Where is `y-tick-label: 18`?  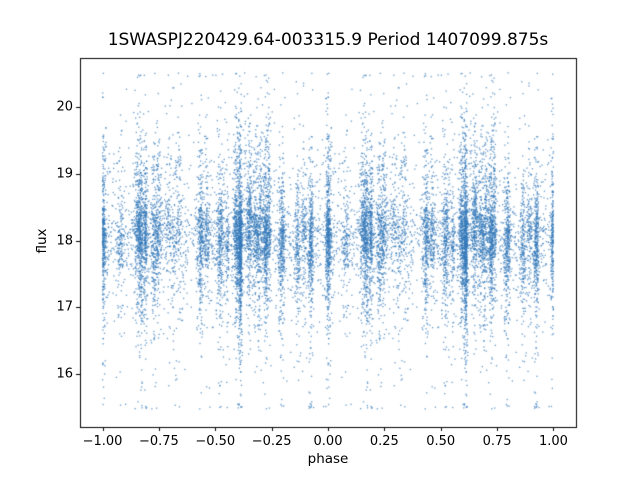 y-tick-label: 18 is located at coordinates (64, 241).